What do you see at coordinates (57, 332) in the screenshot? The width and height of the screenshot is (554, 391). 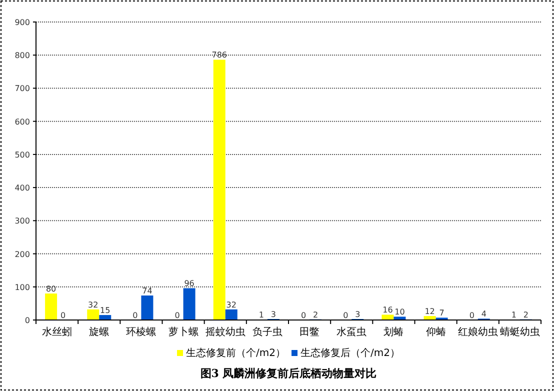 I see `x-tick-label: 水丝蚓` at bounding box center [57, 332].